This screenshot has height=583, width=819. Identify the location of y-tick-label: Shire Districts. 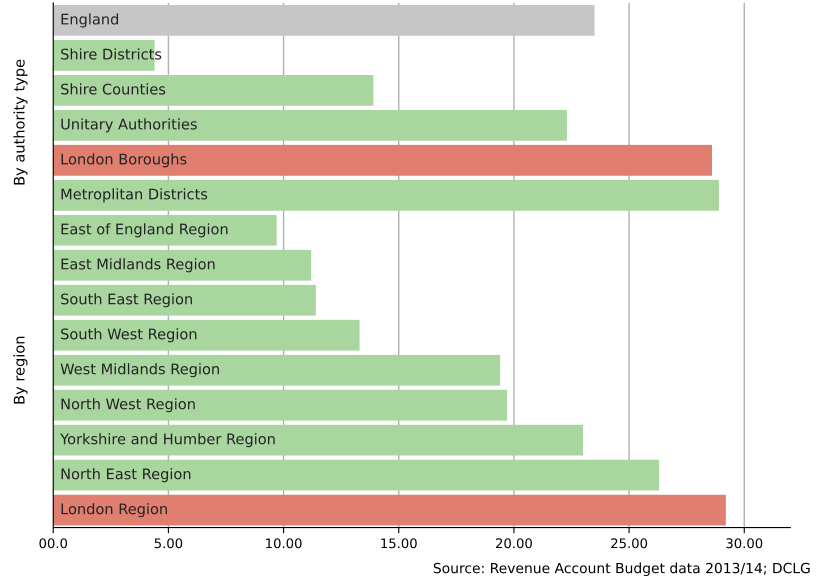
(111, 54).